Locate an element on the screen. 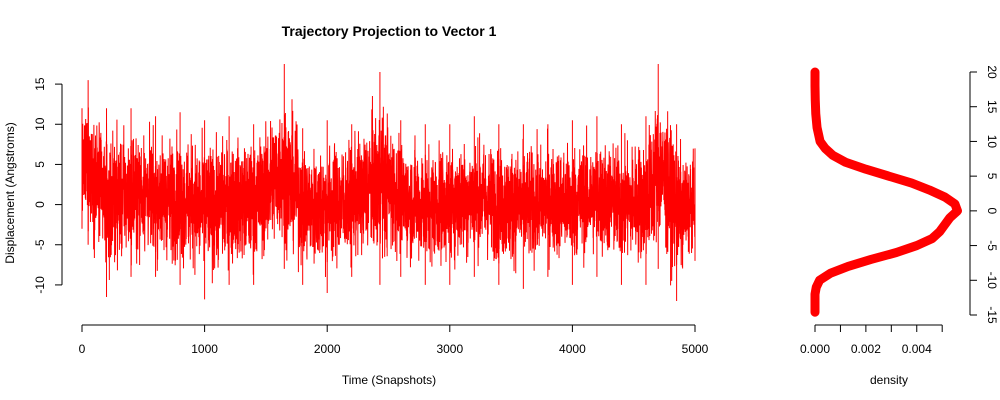 This screenshot has height=400, width=1000. y-tick-label: 0 is located at coordinates (40, 204).